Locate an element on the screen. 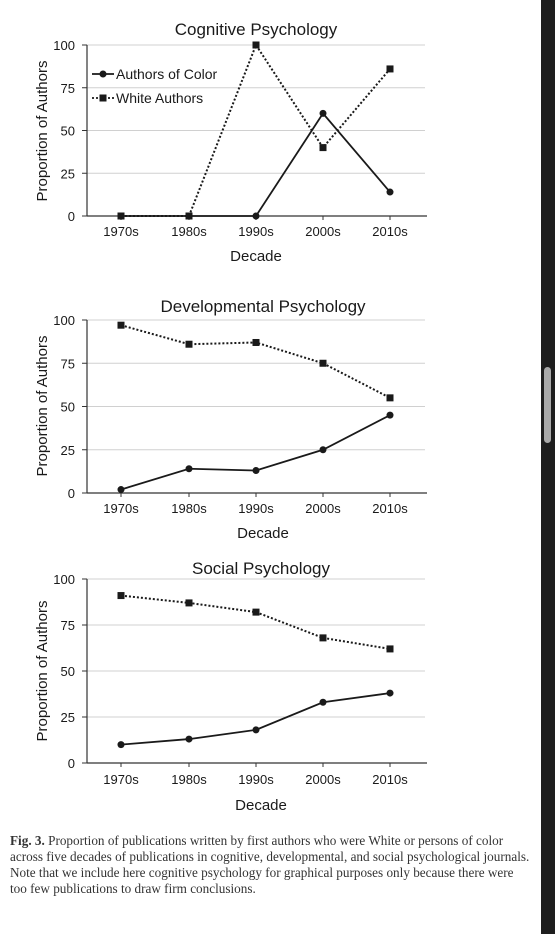 The width and height of the screenshot is (555, 934). legend-marker-square is located at coordinates (103, 98).